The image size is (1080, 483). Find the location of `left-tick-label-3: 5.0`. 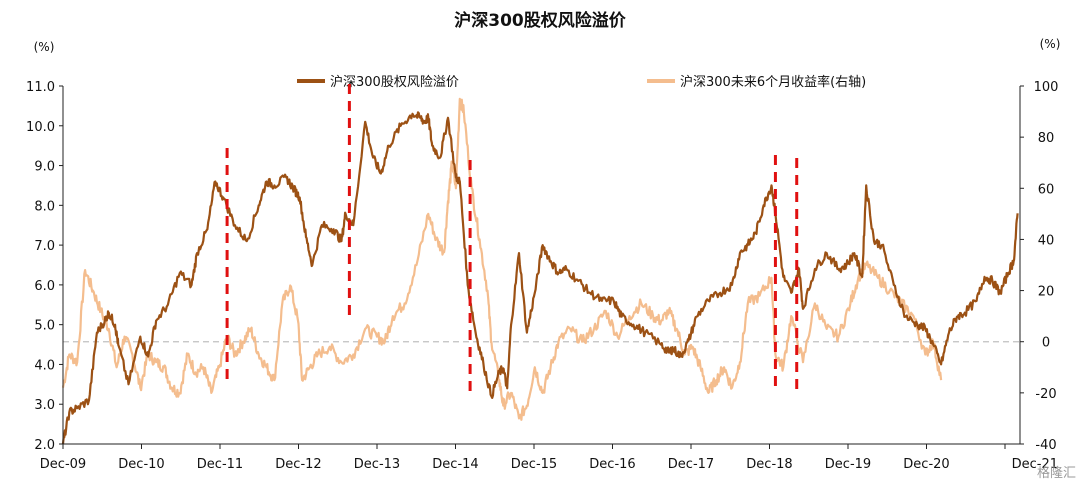

left-tick-label-3: 5.0 is located at coordinates (44, 326).